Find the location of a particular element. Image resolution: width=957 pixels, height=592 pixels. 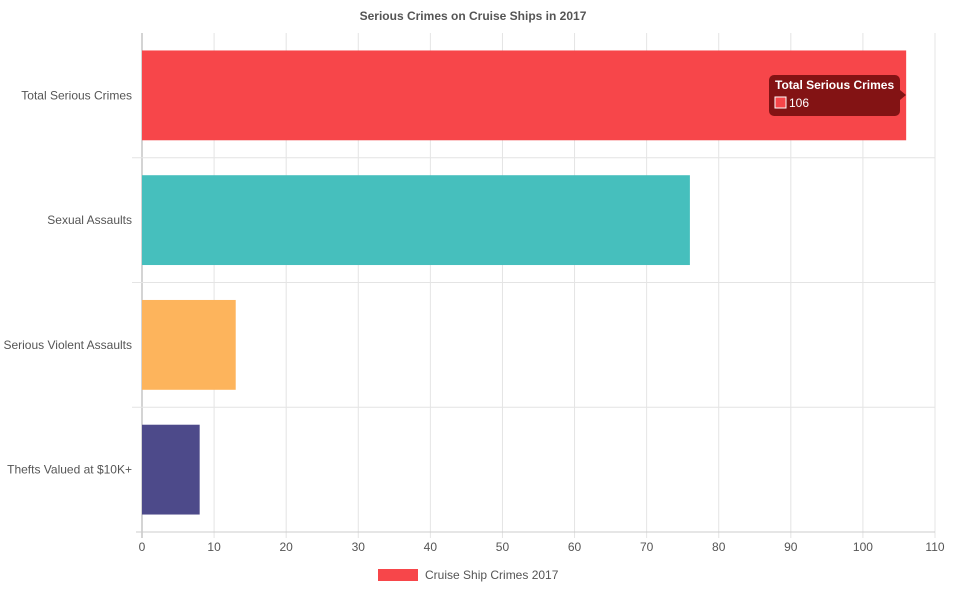

category-label: Sexual Assaults is located at coordinates (89, 220).